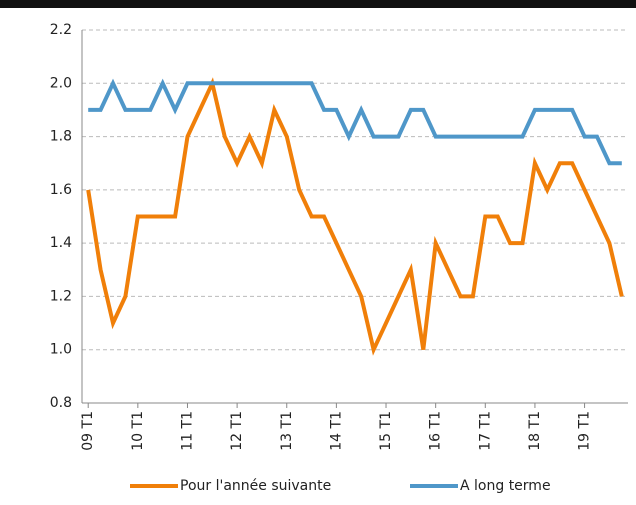 This screenshot has height=505, width=636. What do you see at coordinates (237, 431) in the screenshot?
I see `x-tick-label: 12 T1` at bounding box center [237, 431].